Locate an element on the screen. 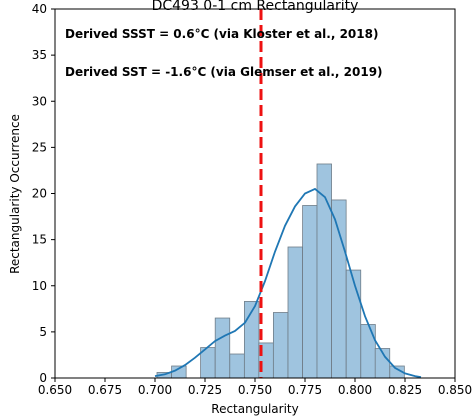 The width and height of the screenshot is (475, 419). chart-title: DC493 0-1 cm Rectangularity is located at coordinates (255, 7).